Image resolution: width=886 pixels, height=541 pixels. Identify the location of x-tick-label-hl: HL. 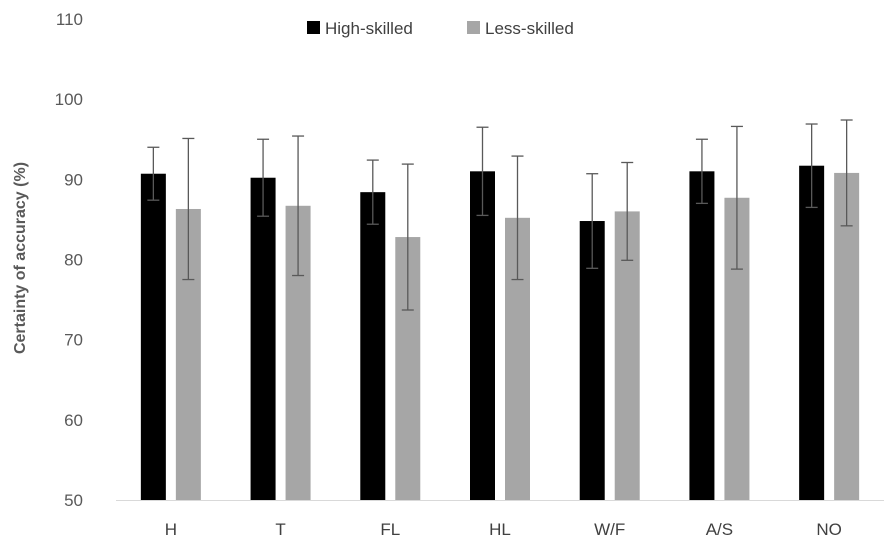
(500, 529).